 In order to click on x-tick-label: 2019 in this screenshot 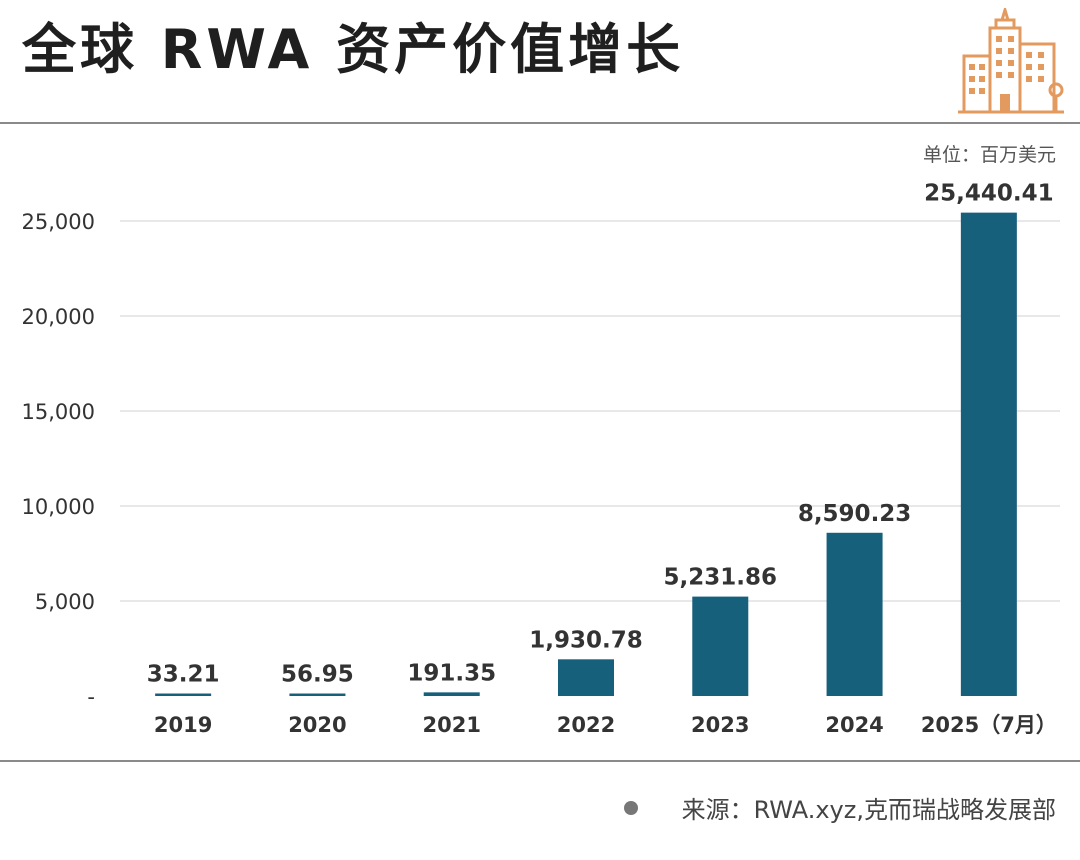, I will do `click(183, 725)`.